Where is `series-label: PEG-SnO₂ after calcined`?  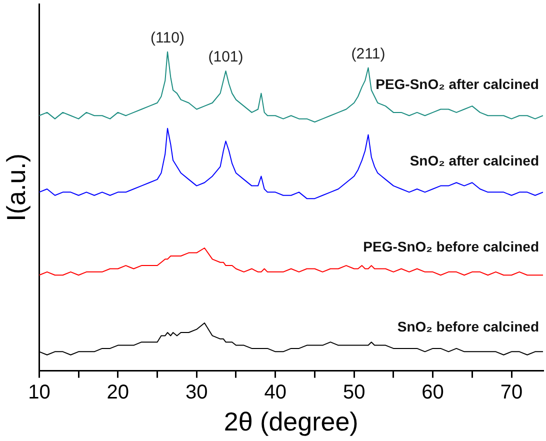
series-label: PEG-SnO₂ after calcined is located at coordinates (457, 84).